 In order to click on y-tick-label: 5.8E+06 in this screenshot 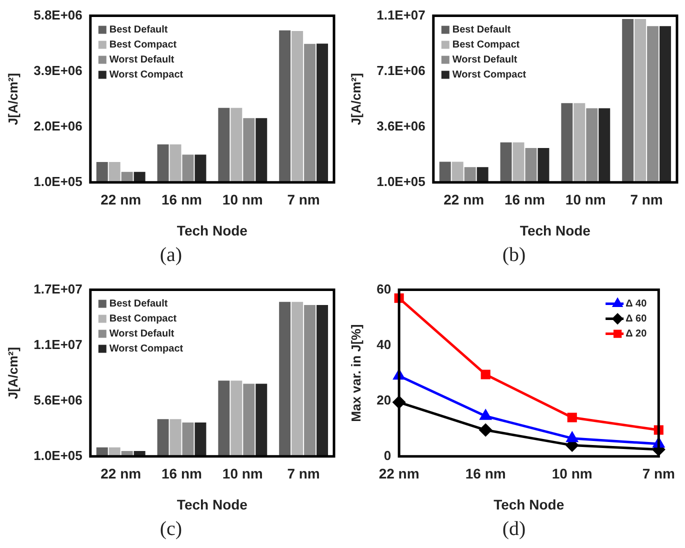, I will do `click(58, 14)`.